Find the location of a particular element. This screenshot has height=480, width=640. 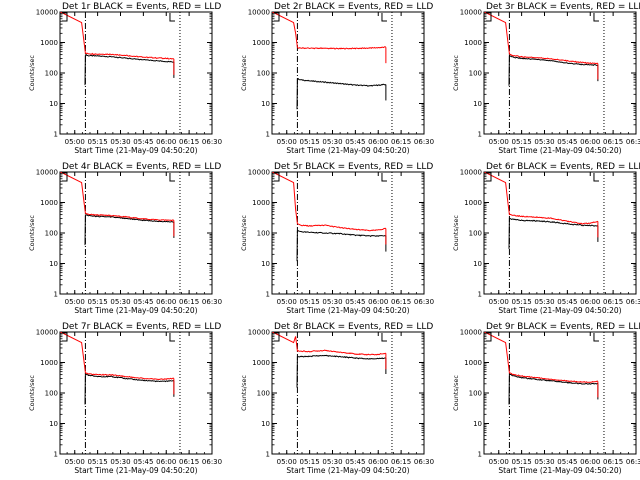

panel-title: Det 1r BLACK = Events, RED = LLD is located at coordinates (141, 7).